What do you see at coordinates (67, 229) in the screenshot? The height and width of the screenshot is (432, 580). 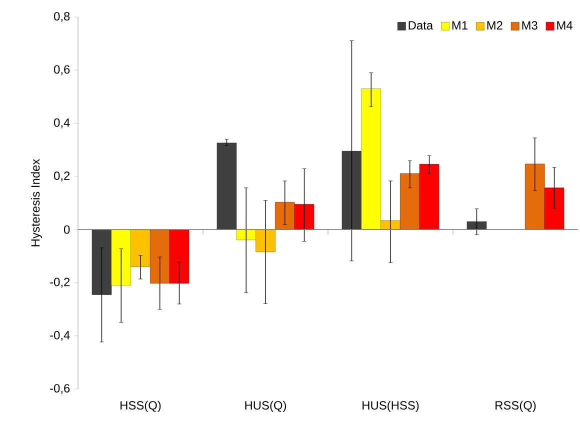 I see `y-tick-label: 0` at bounding box center [67, 229].